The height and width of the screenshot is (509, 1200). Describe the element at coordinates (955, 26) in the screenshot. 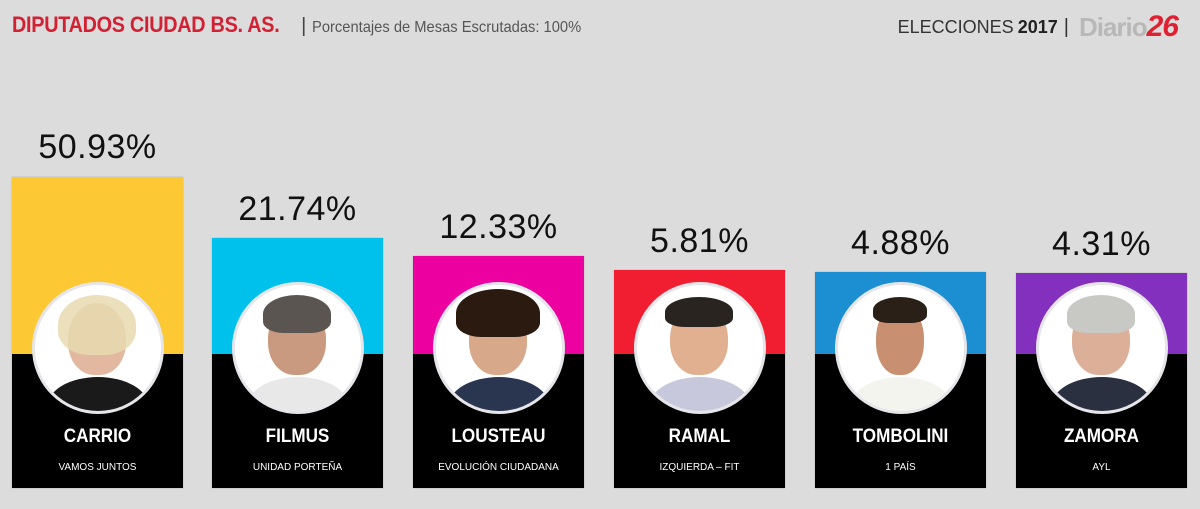

I see `elecciones-label: ELECCIONES` at that location.